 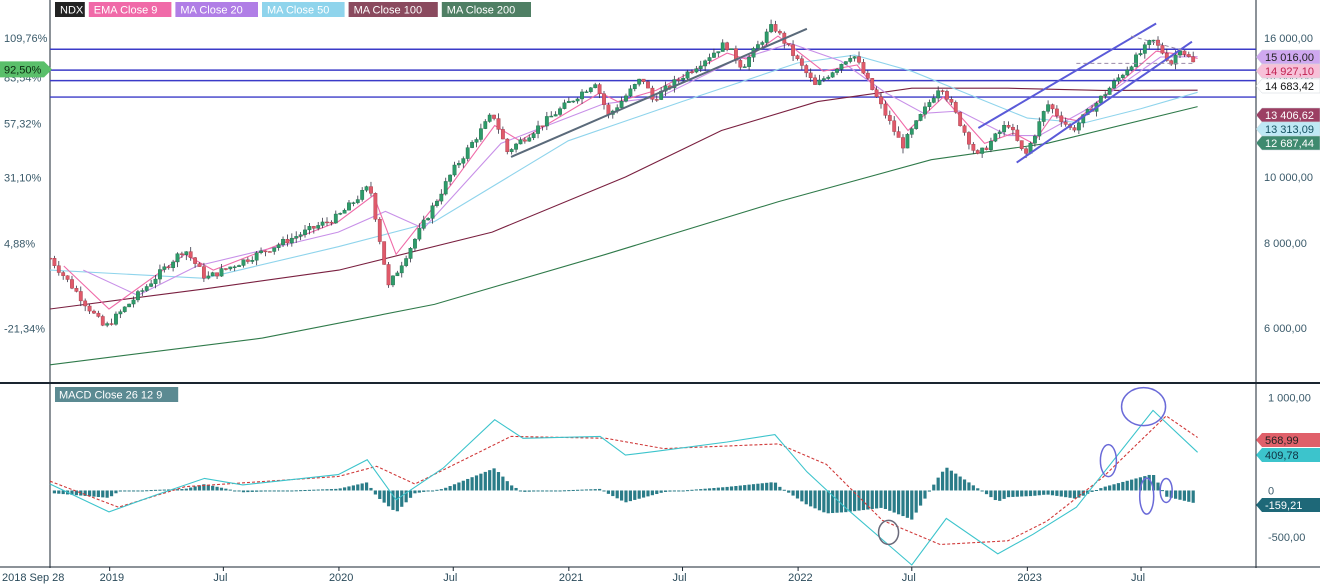 What do you see at coordinates (1282, 456) in the screenshot?
I see `macd-tag-label: 409,78` at bounding box center [1282, 456].